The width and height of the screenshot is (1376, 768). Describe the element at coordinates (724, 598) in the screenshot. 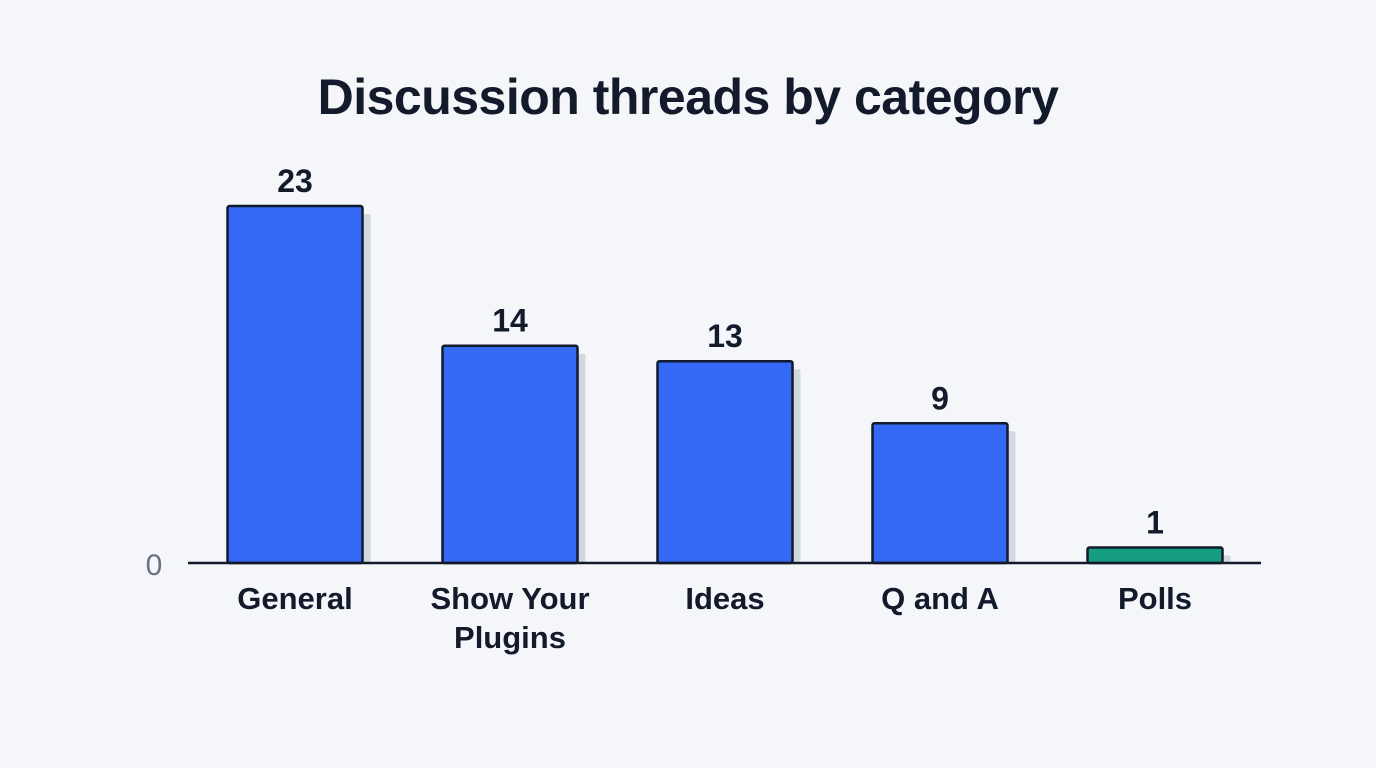

I see `category-label-2: Ideas` at that location.